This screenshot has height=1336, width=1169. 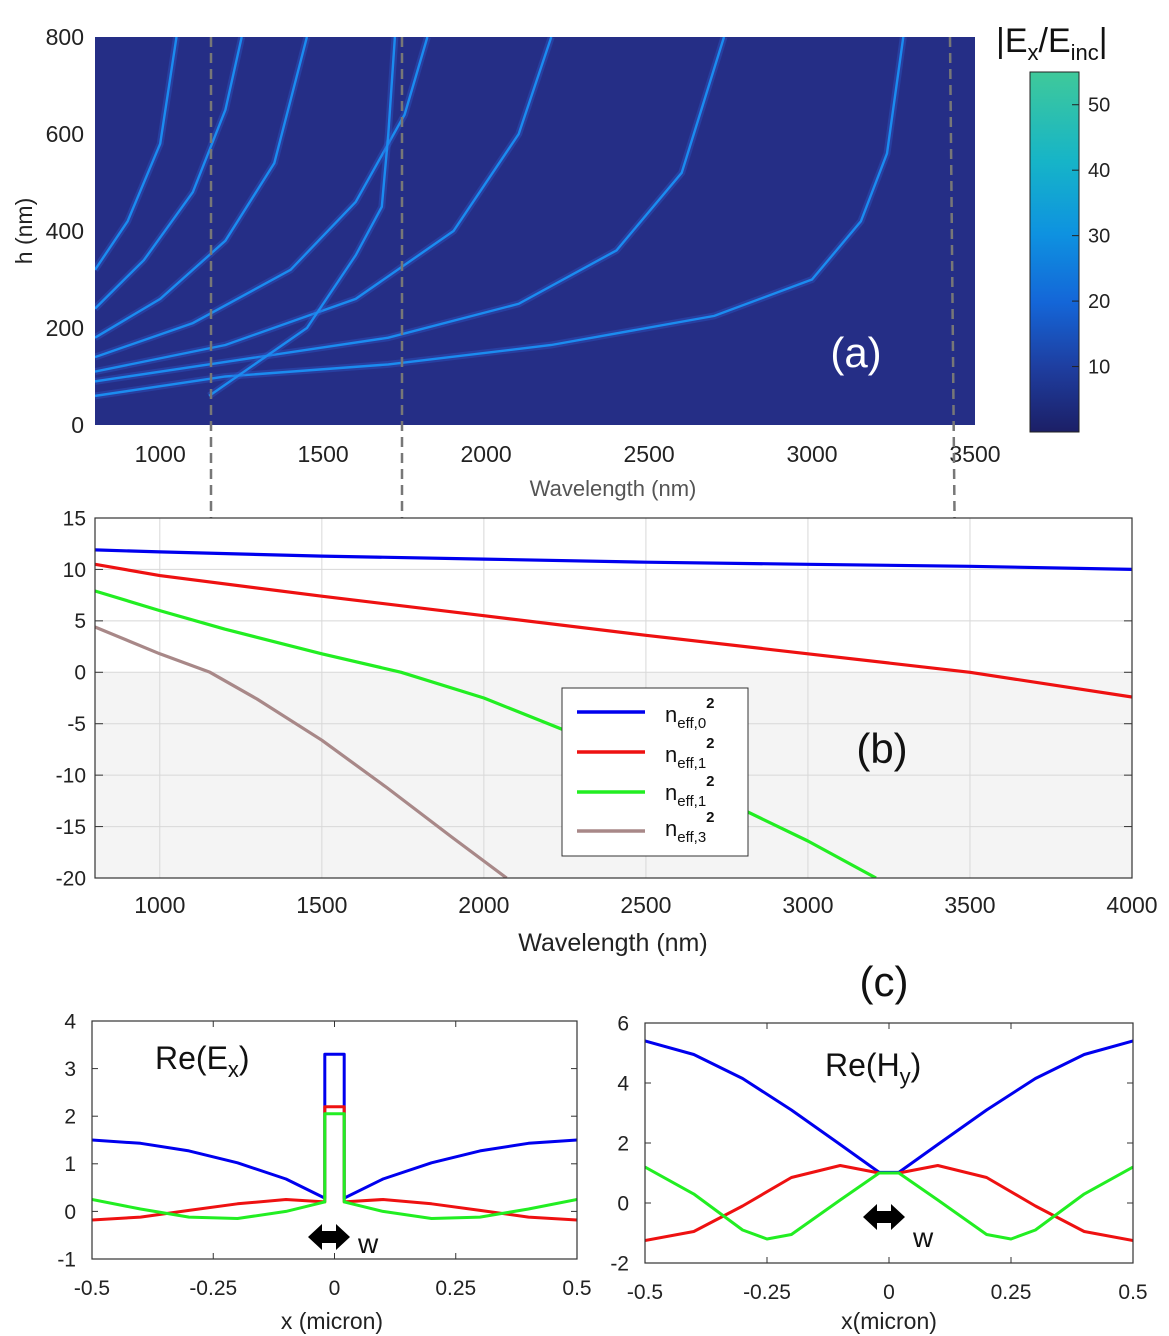 I want to click on plot-cl-annotation: Re(Ex), so click(x=202, y=1061).